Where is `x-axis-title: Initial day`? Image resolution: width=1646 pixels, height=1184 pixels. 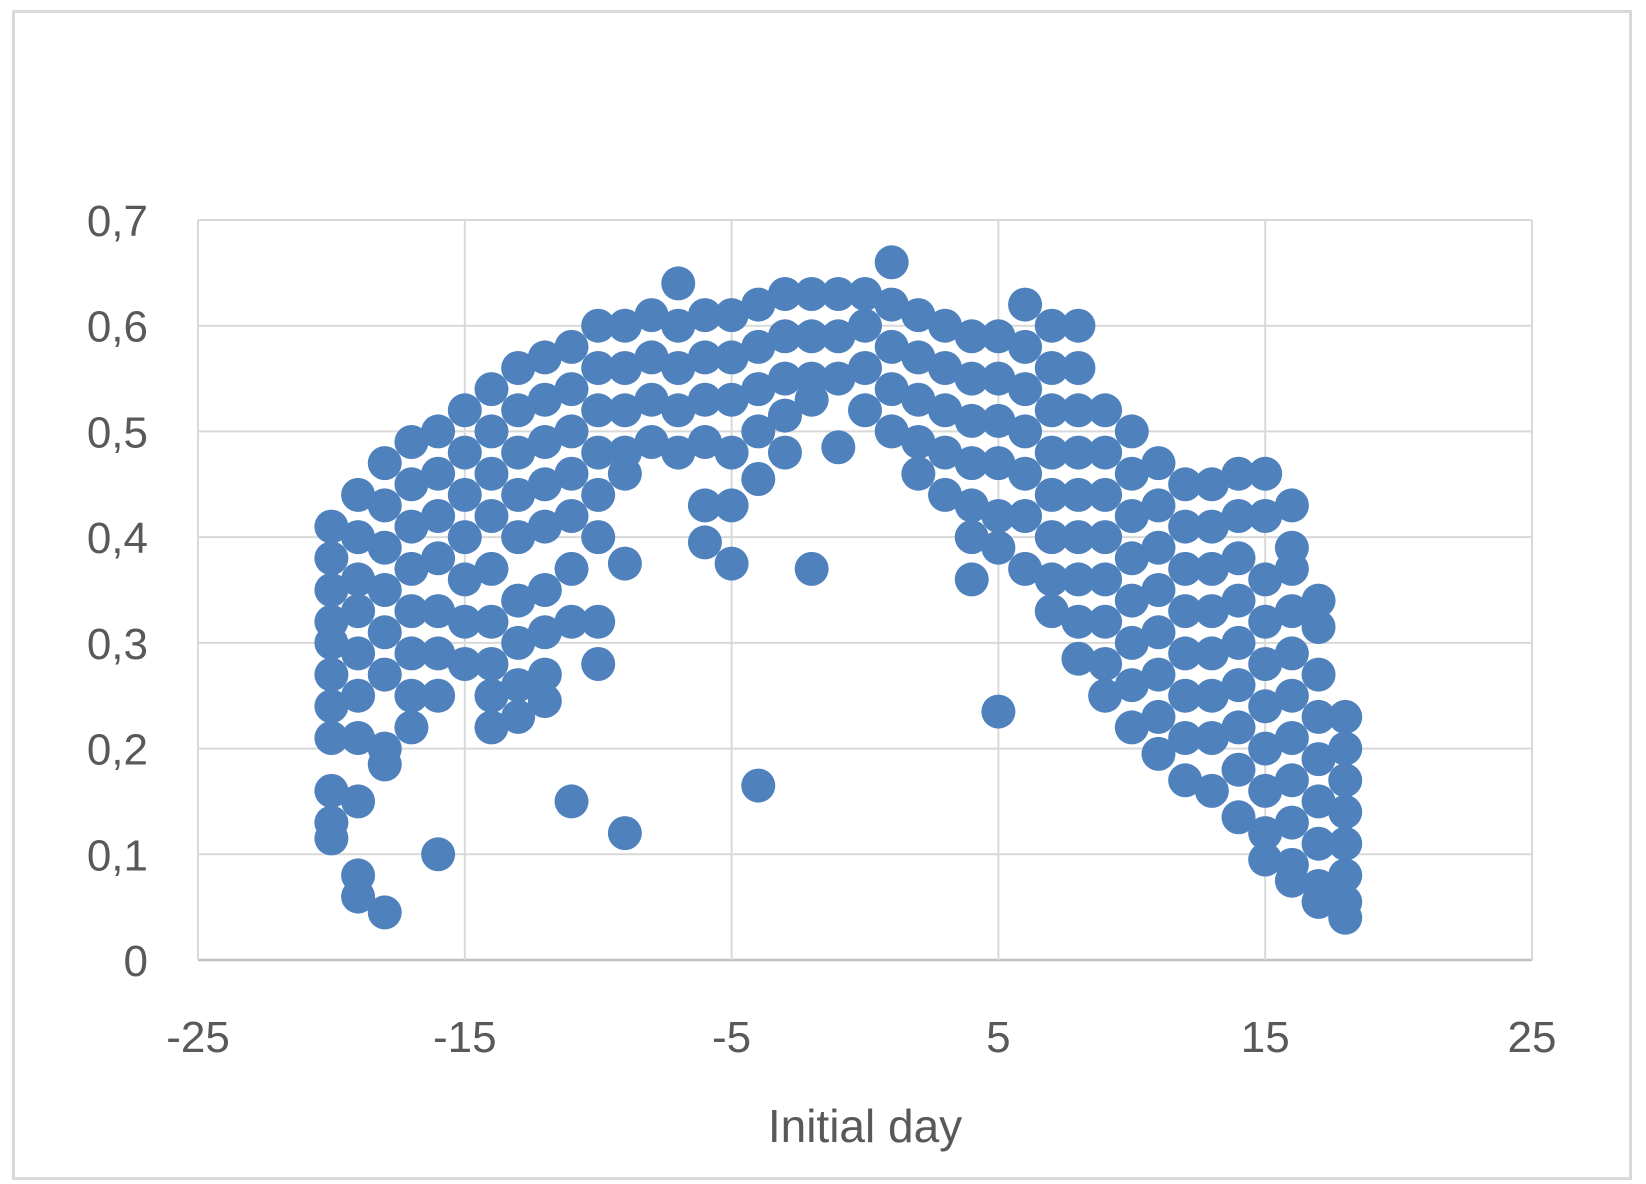 x-axis-title: Initial day is located at coordinates (865, 1126).